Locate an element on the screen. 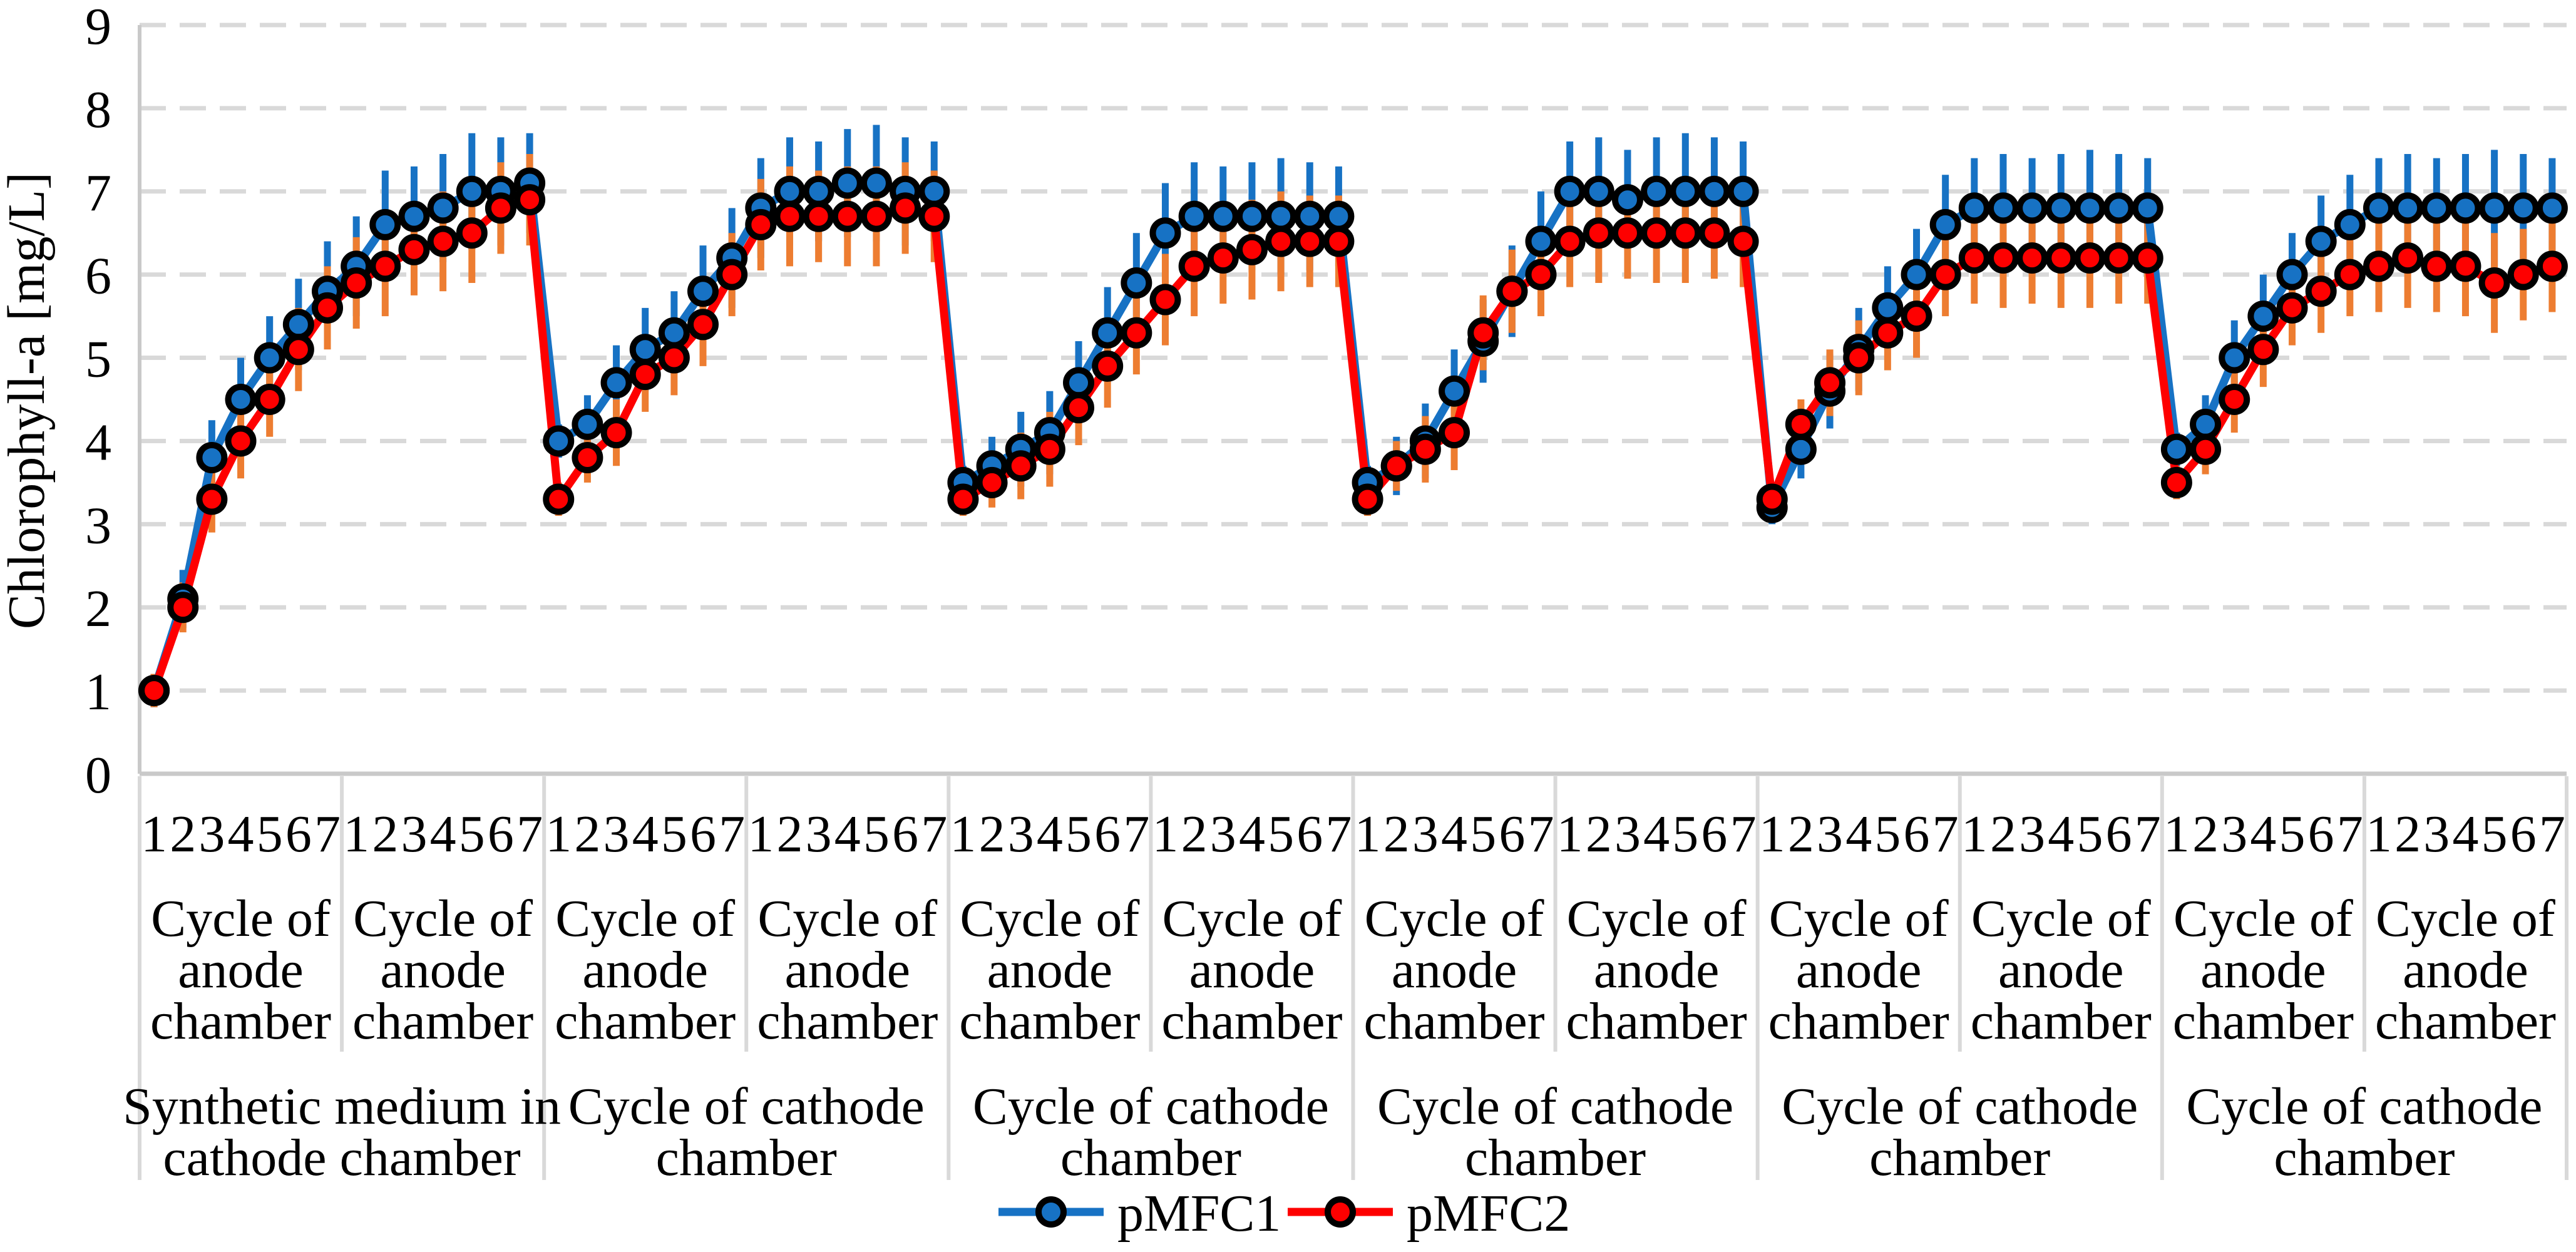  legend-item-pmfc1: pMFC1 is located at coordinates (1139, 1213).